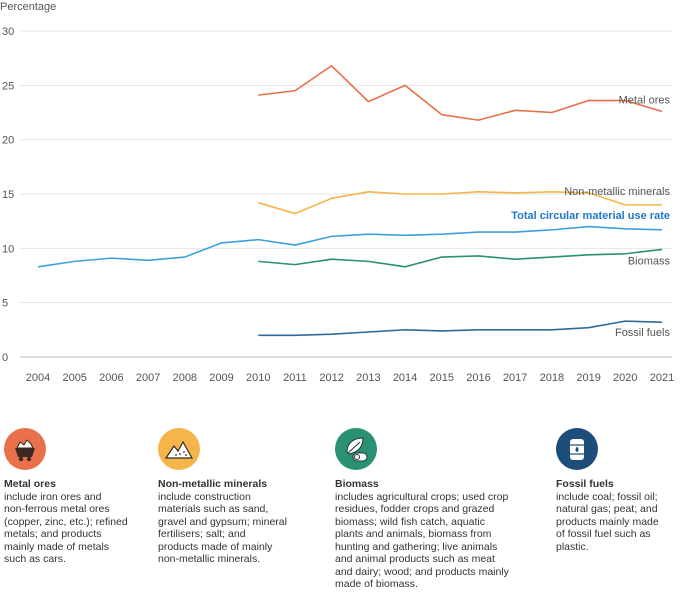 Image resolution: width=682 pixels, height=606 pixels. What do you see at coordinates (572, 546) in the screenshot?
I see `legend-desc-line: plastic.` at bounding box center [572, 546].